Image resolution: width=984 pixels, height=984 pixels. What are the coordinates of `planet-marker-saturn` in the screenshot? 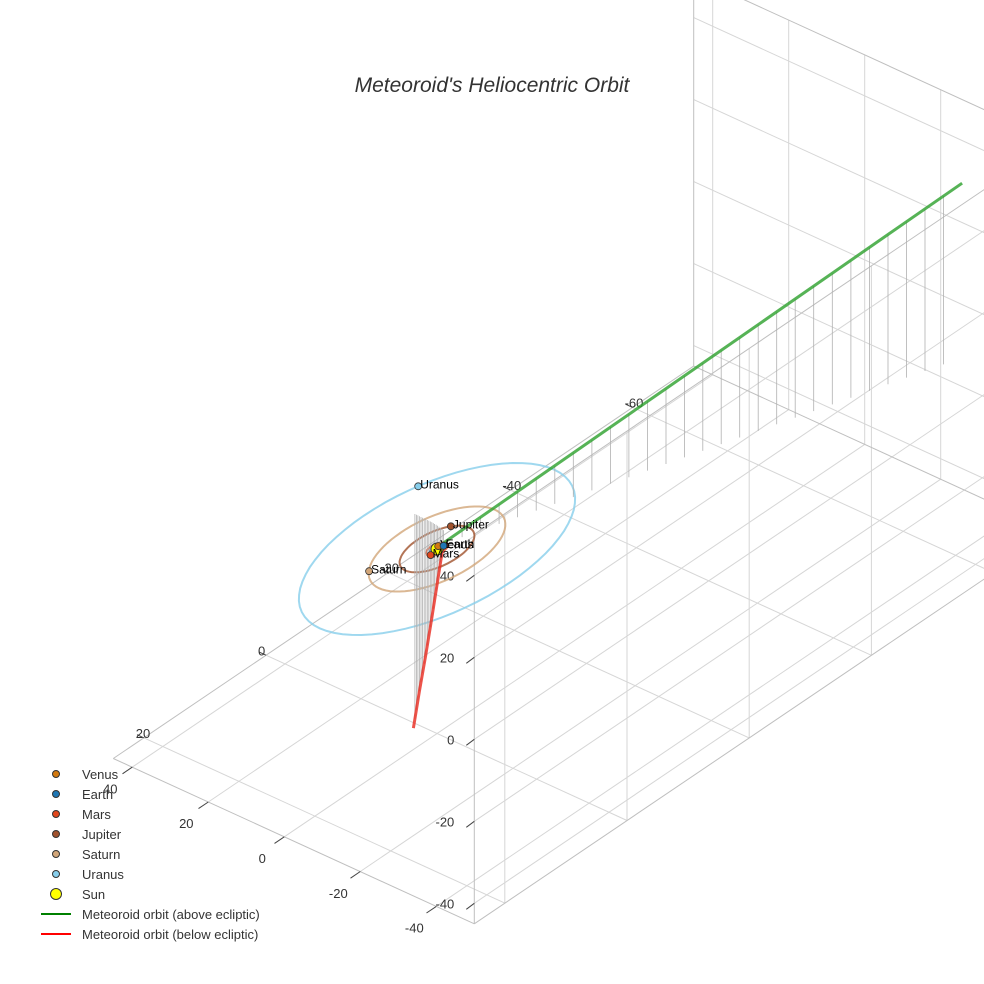 It's located at (369, 571).